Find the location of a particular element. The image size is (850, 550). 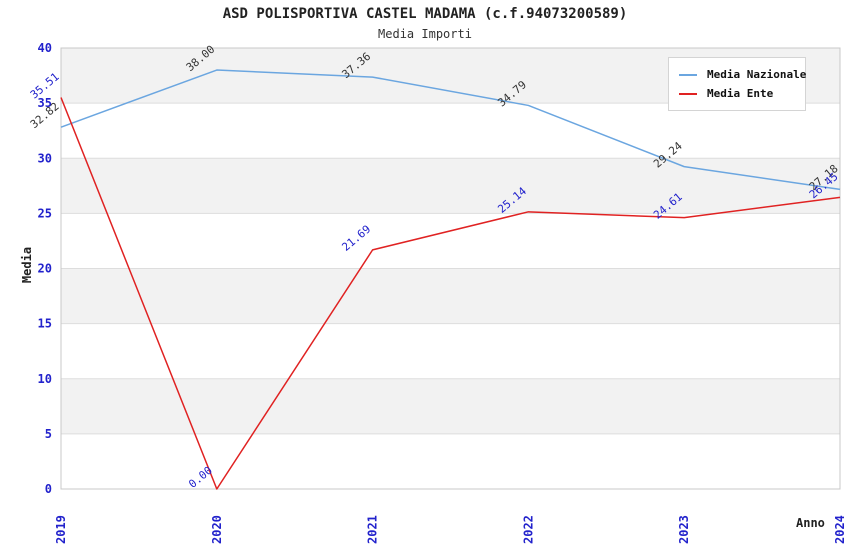

x-tick-label: 2020 is located at coordinates (217, 529).